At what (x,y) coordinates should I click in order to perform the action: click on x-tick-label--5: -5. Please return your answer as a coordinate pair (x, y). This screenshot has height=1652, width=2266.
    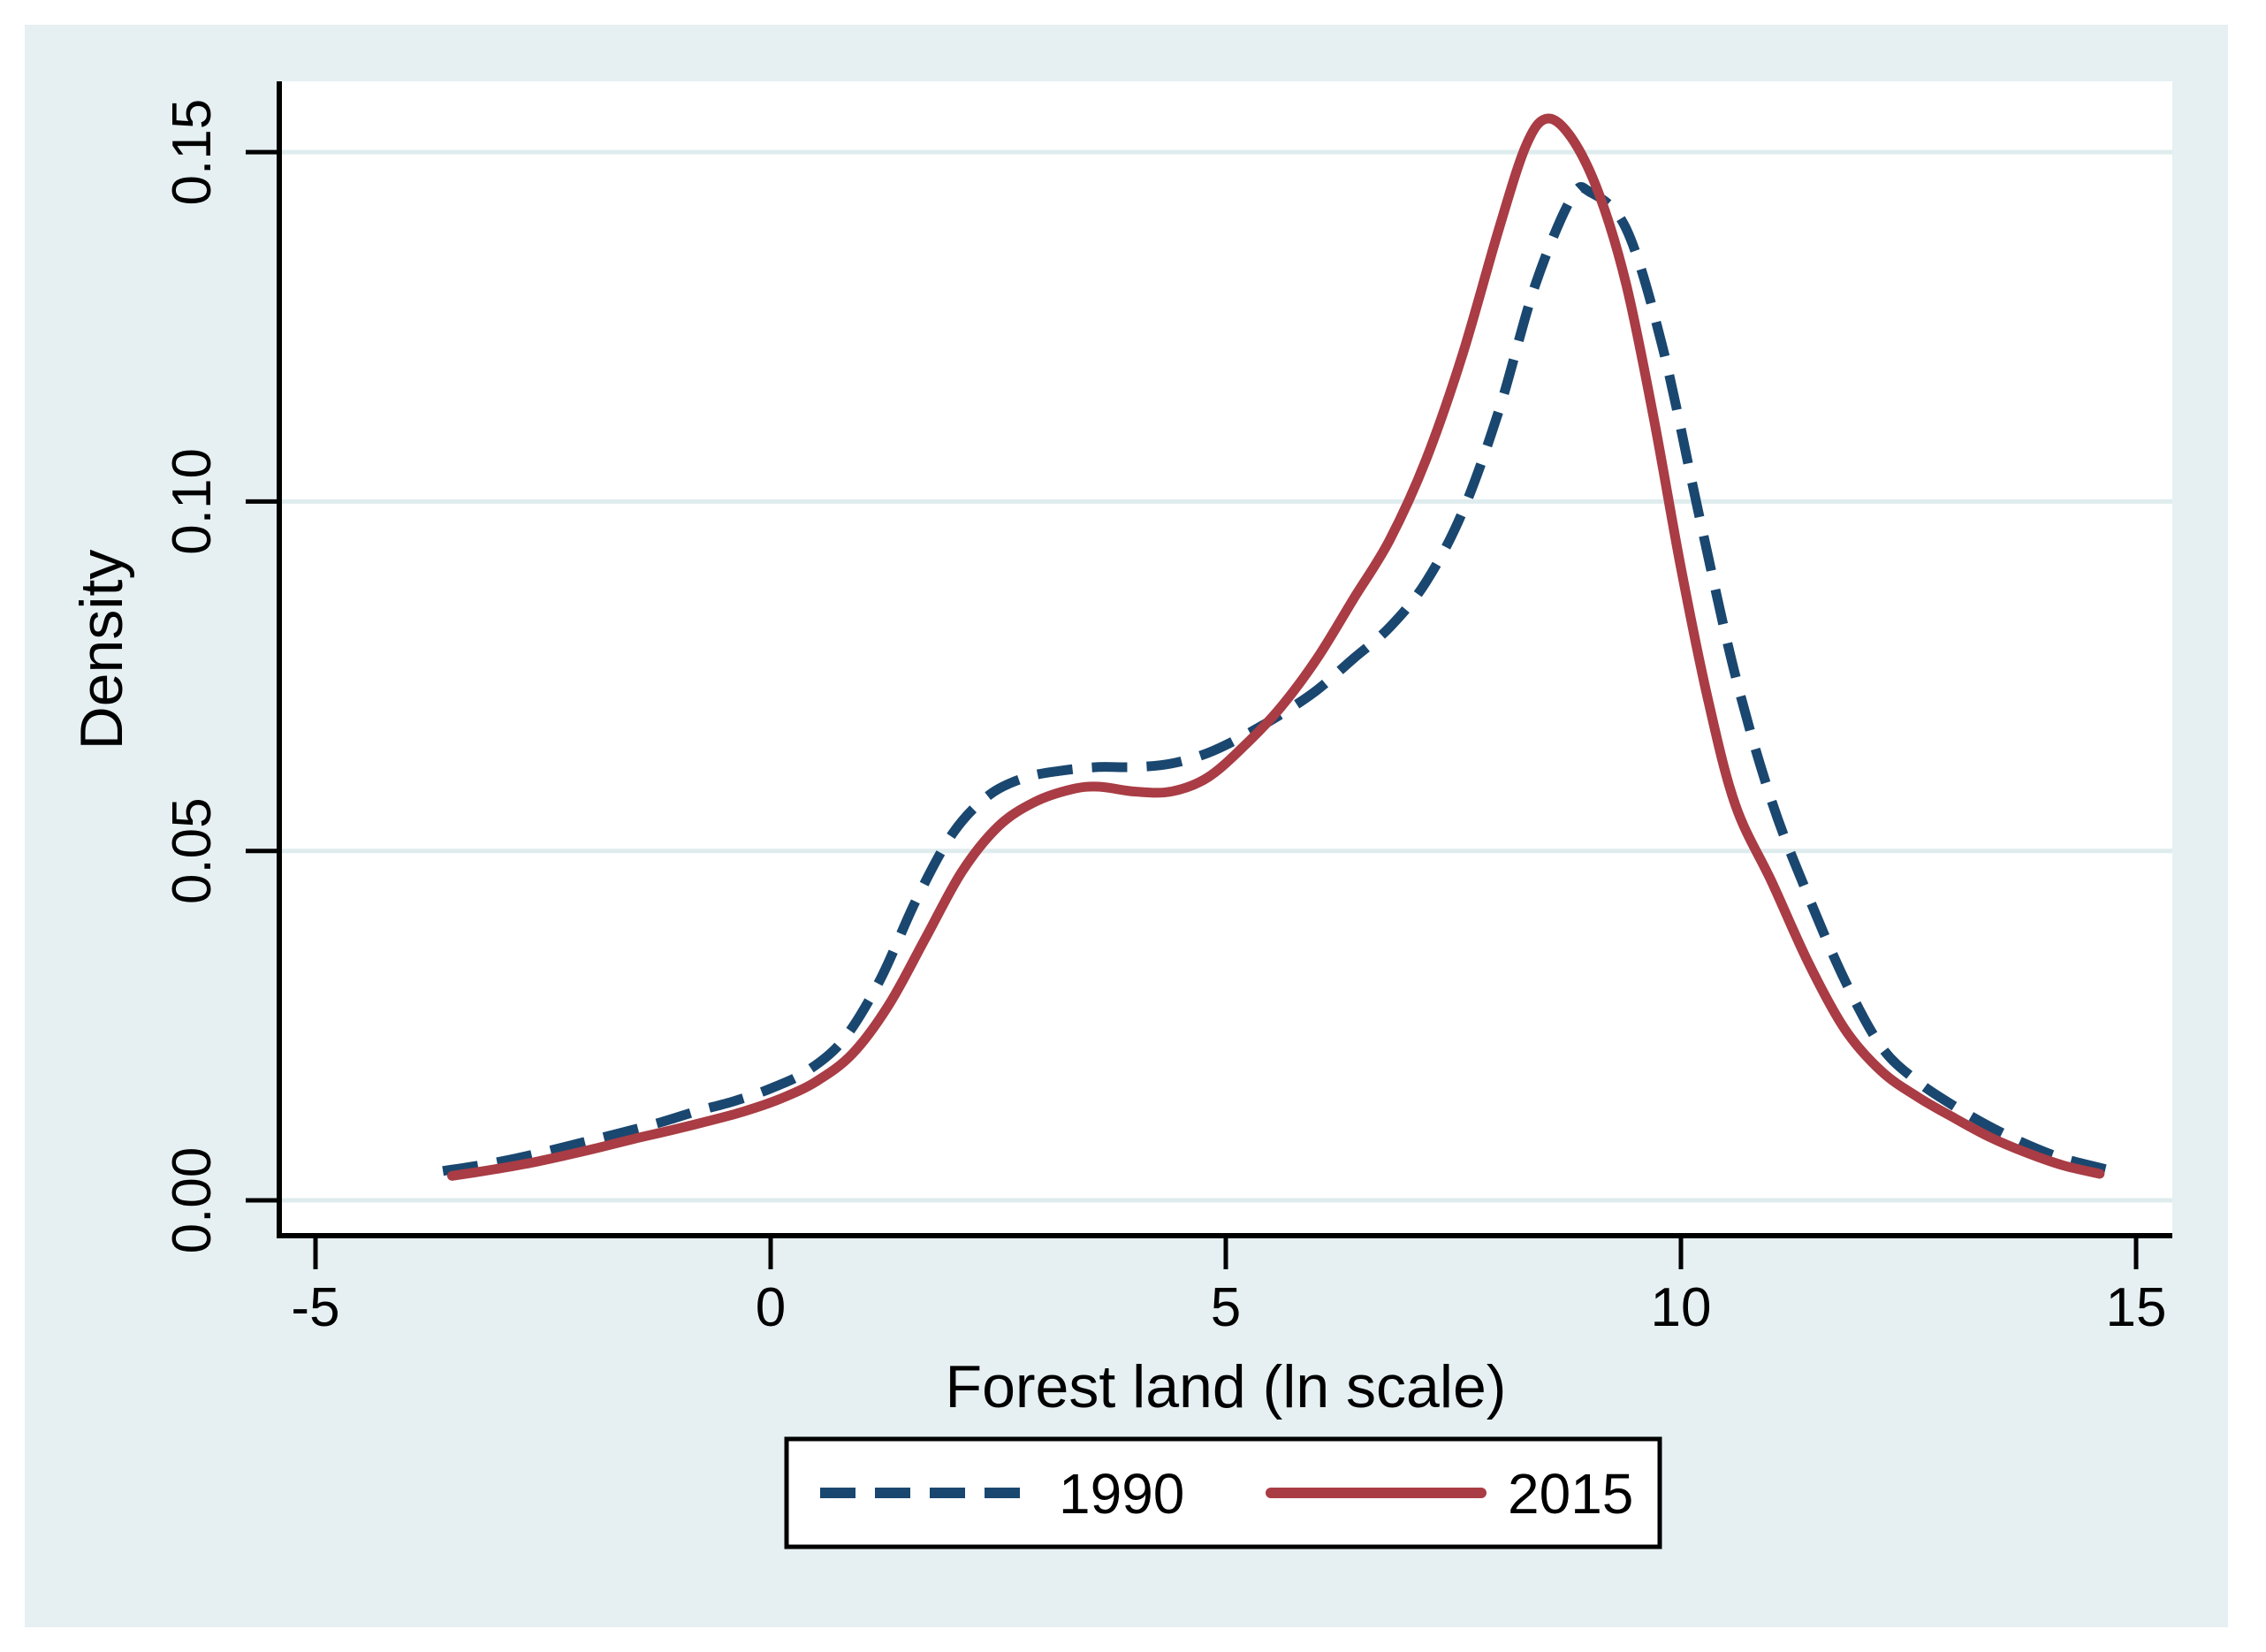
    Looking at the image, I should click on (315, 1308).